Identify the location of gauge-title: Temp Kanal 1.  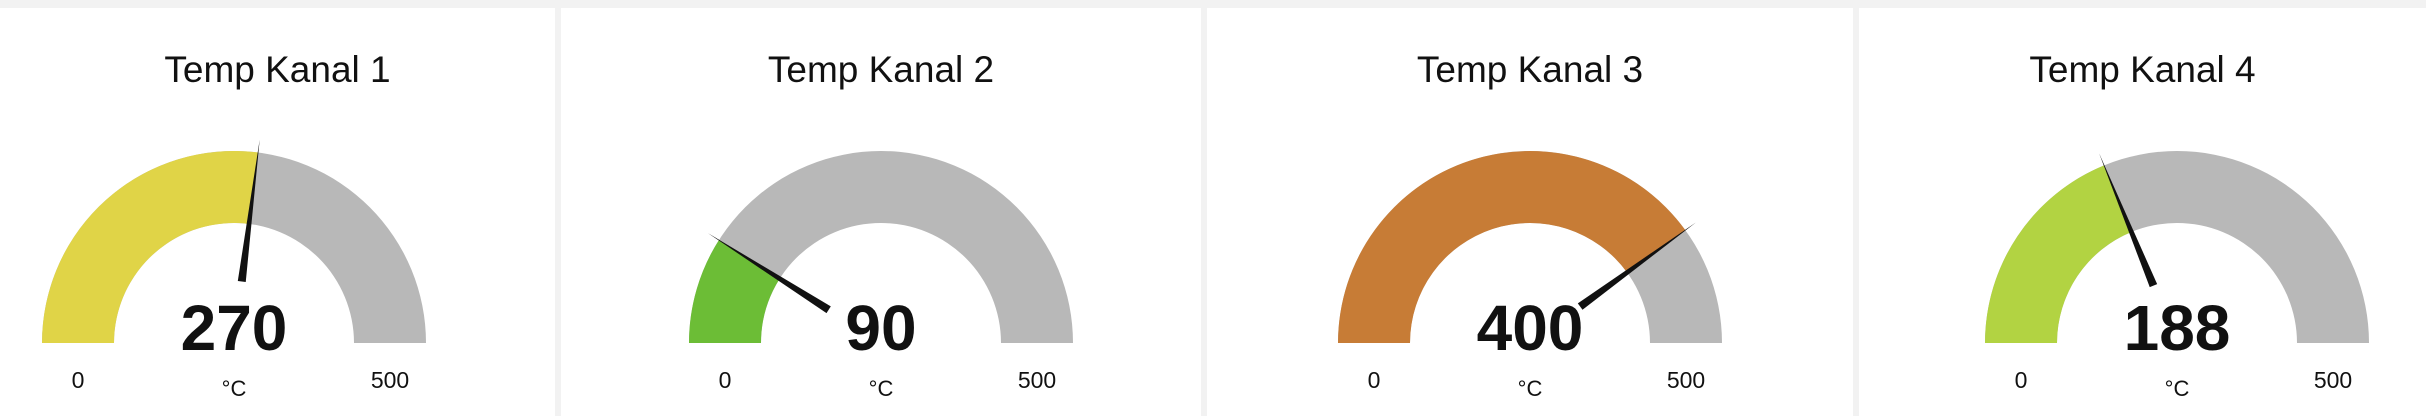
(277, 69).